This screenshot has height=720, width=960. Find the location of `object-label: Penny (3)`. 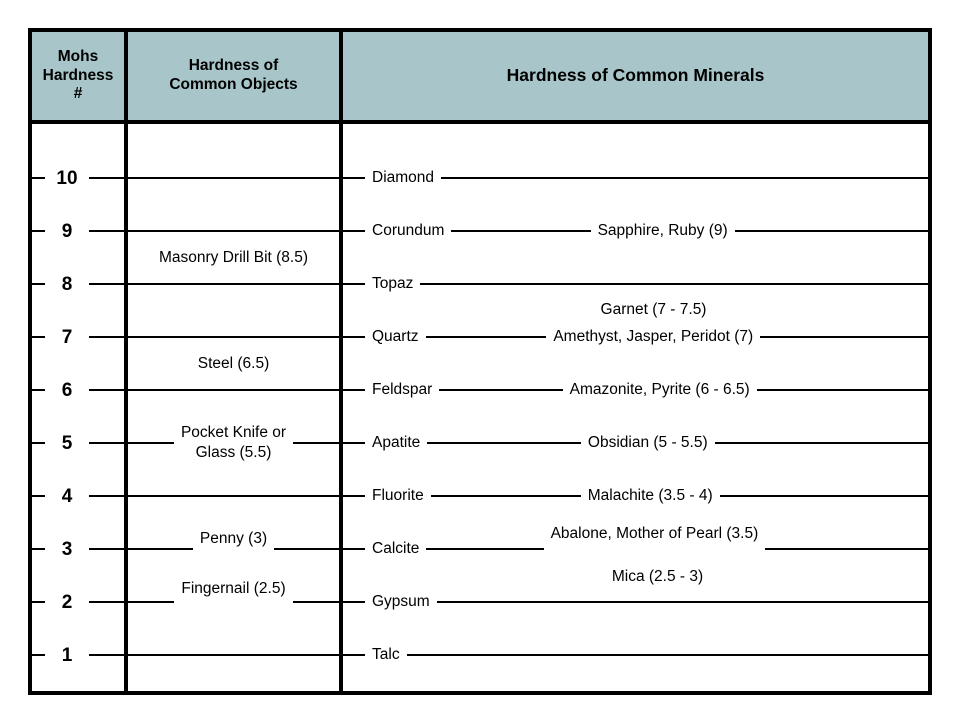

object-label: Penny (3) is located at coordinates (233, 538).